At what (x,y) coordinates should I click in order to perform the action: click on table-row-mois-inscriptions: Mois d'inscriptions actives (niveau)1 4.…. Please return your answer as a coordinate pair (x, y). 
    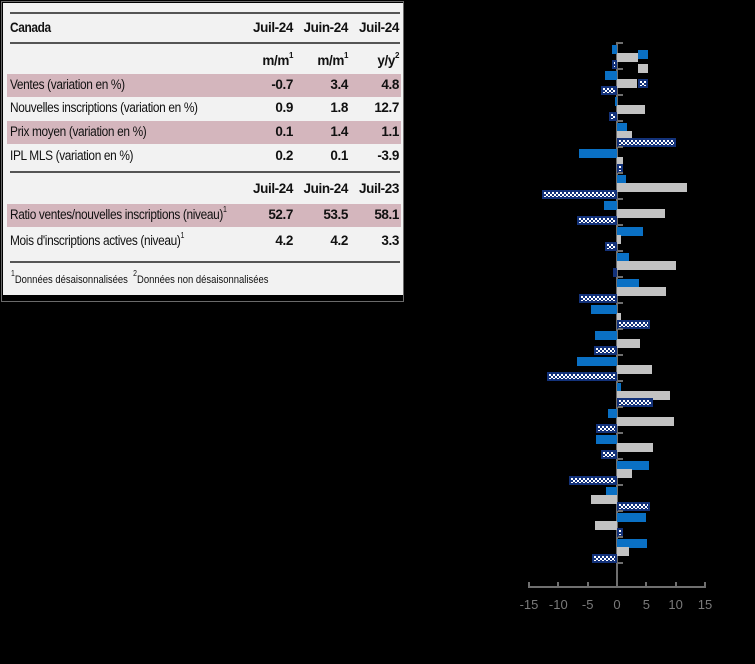
    Looking at the image, I should click on (204, 241).